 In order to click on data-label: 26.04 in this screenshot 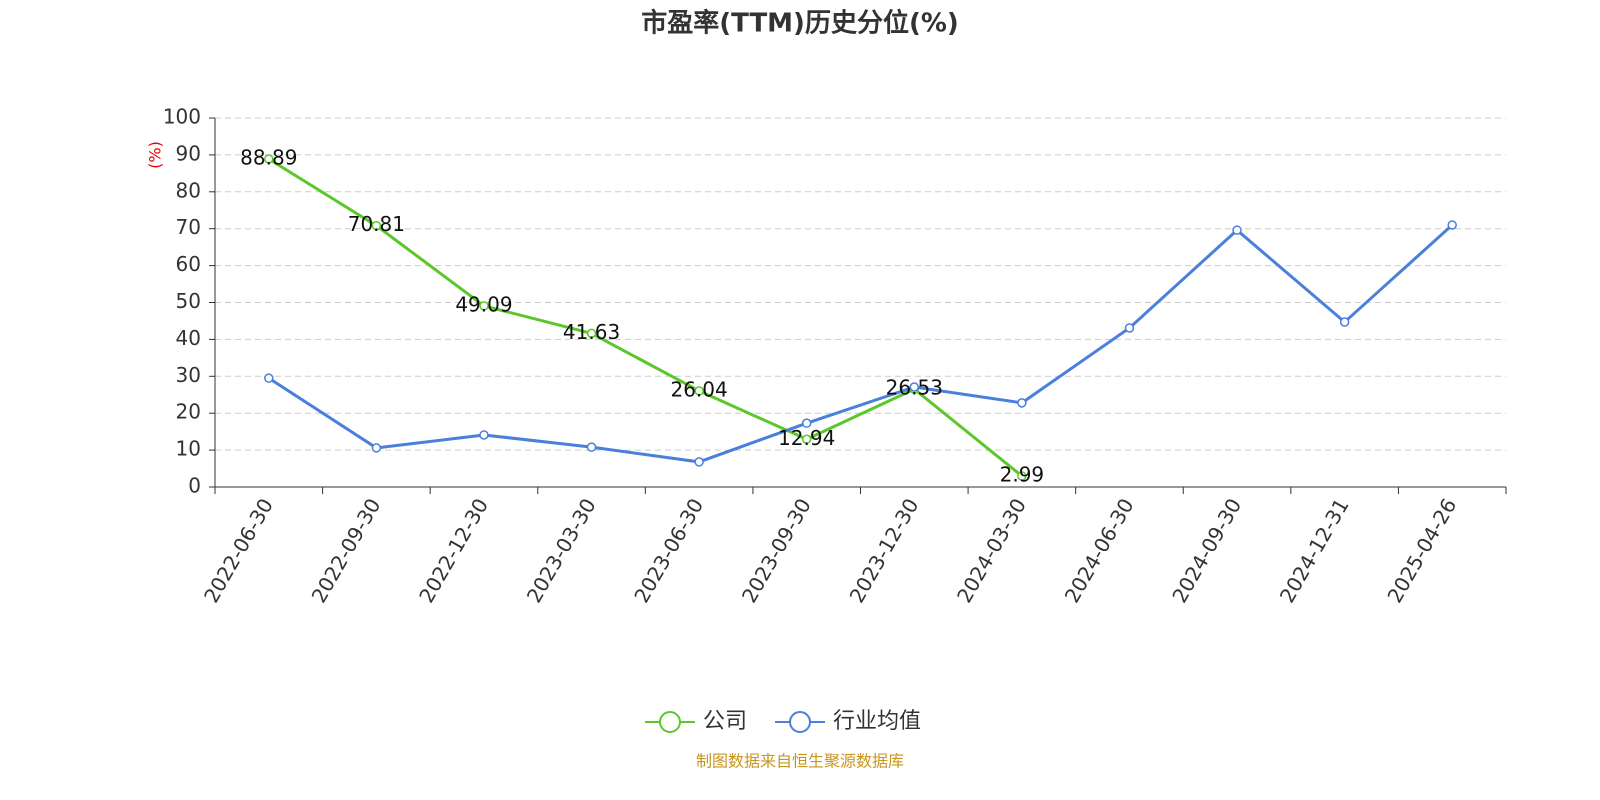, I will do `click(698, 389)`.